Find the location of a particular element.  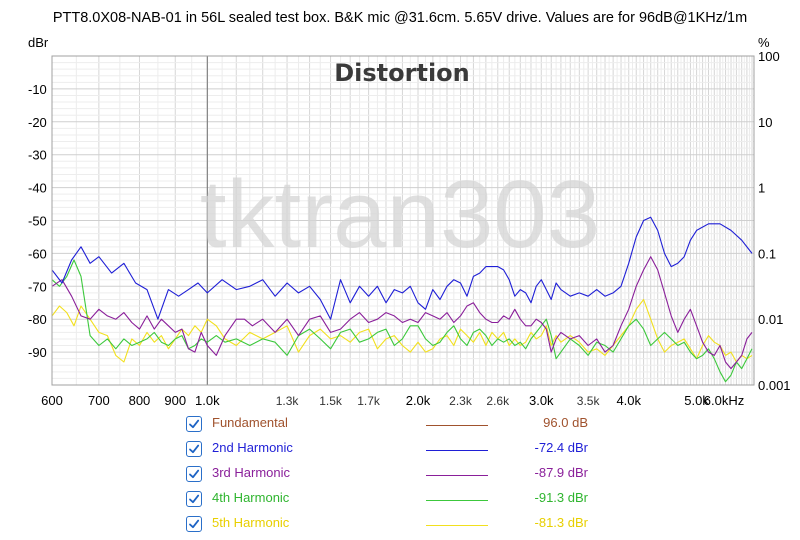

x-axis-tick-label: 2.6k is located at coordinates (498, 401).